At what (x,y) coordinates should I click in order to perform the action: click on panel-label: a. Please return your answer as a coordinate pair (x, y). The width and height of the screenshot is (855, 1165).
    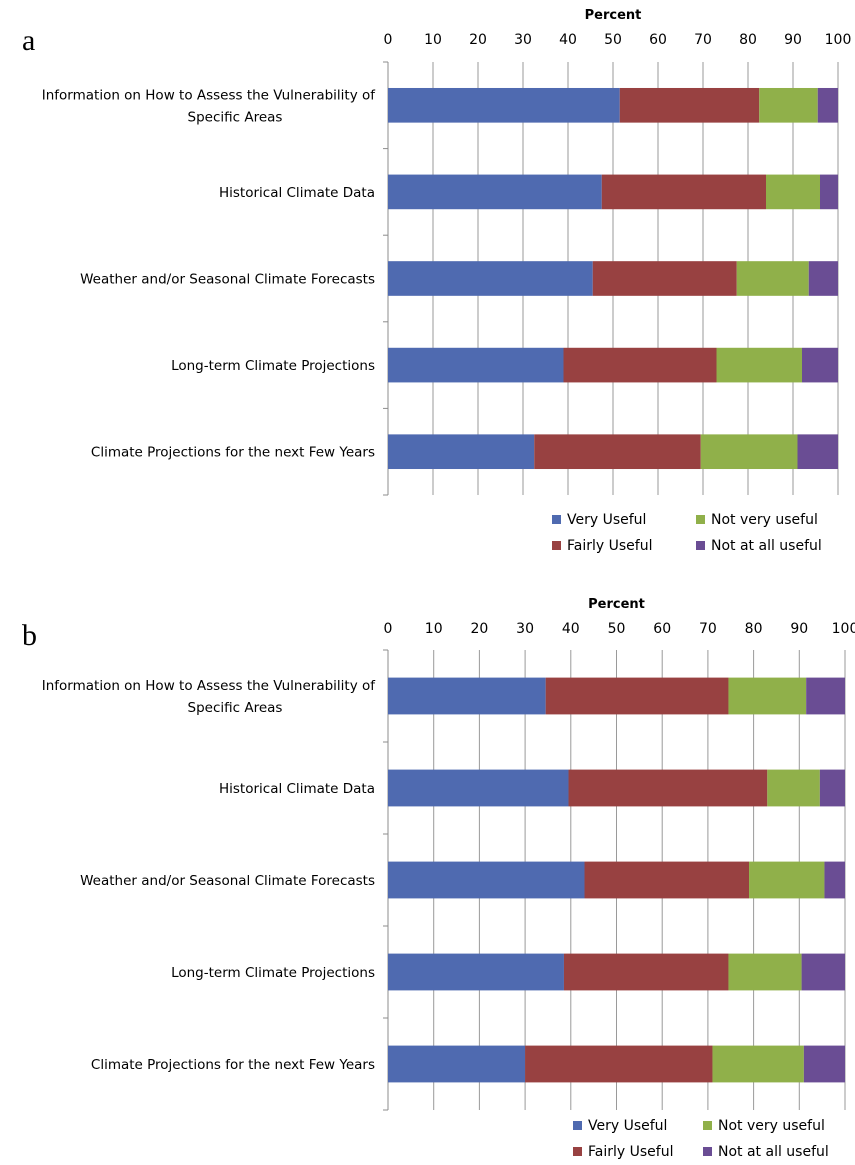
    Looking at the image, I should click on (28, 40).